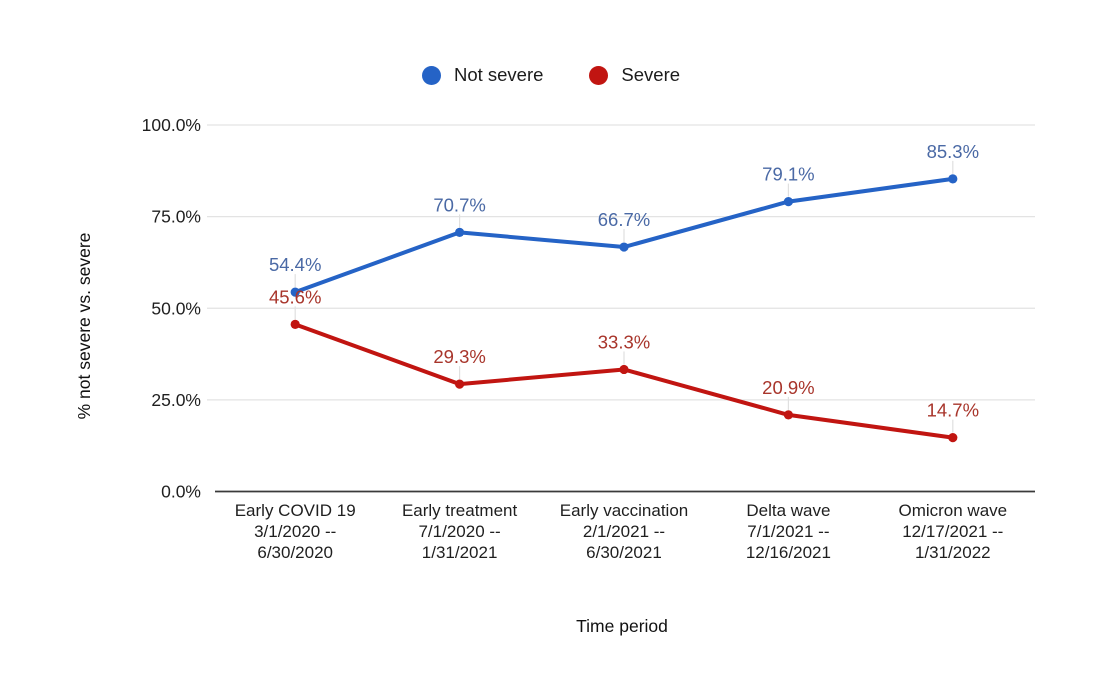  Describe the element at coordinates (459, 356) in the screenshot. I see `data-label: 29.3%` at that location.